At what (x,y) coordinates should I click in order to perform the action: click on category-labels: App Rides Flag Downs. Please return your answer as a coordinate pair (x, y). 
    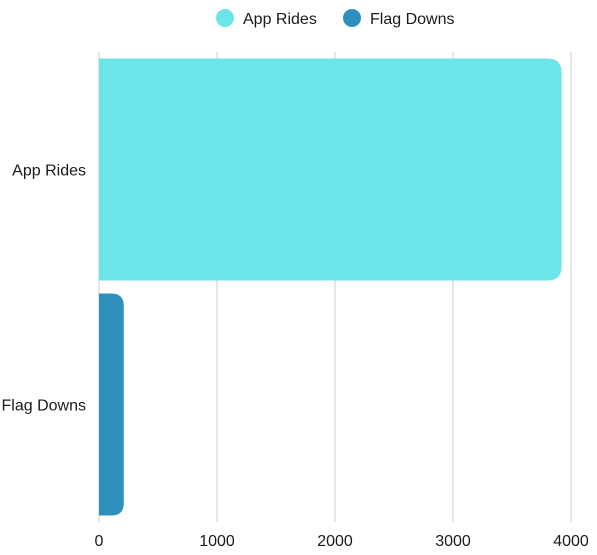
    Looking at the image, I should click on (44, 289).